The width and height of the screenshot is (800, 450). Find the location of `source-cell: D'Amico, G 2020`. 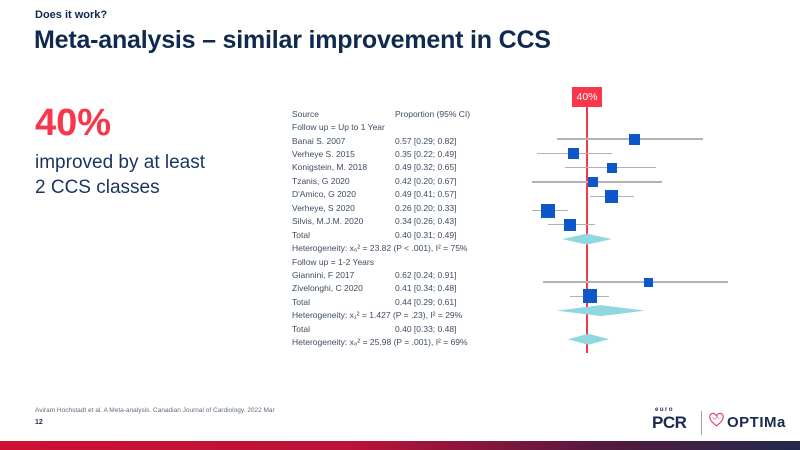

source-cell: D'Amico, G 2020 is located at coordinates (324, 194).